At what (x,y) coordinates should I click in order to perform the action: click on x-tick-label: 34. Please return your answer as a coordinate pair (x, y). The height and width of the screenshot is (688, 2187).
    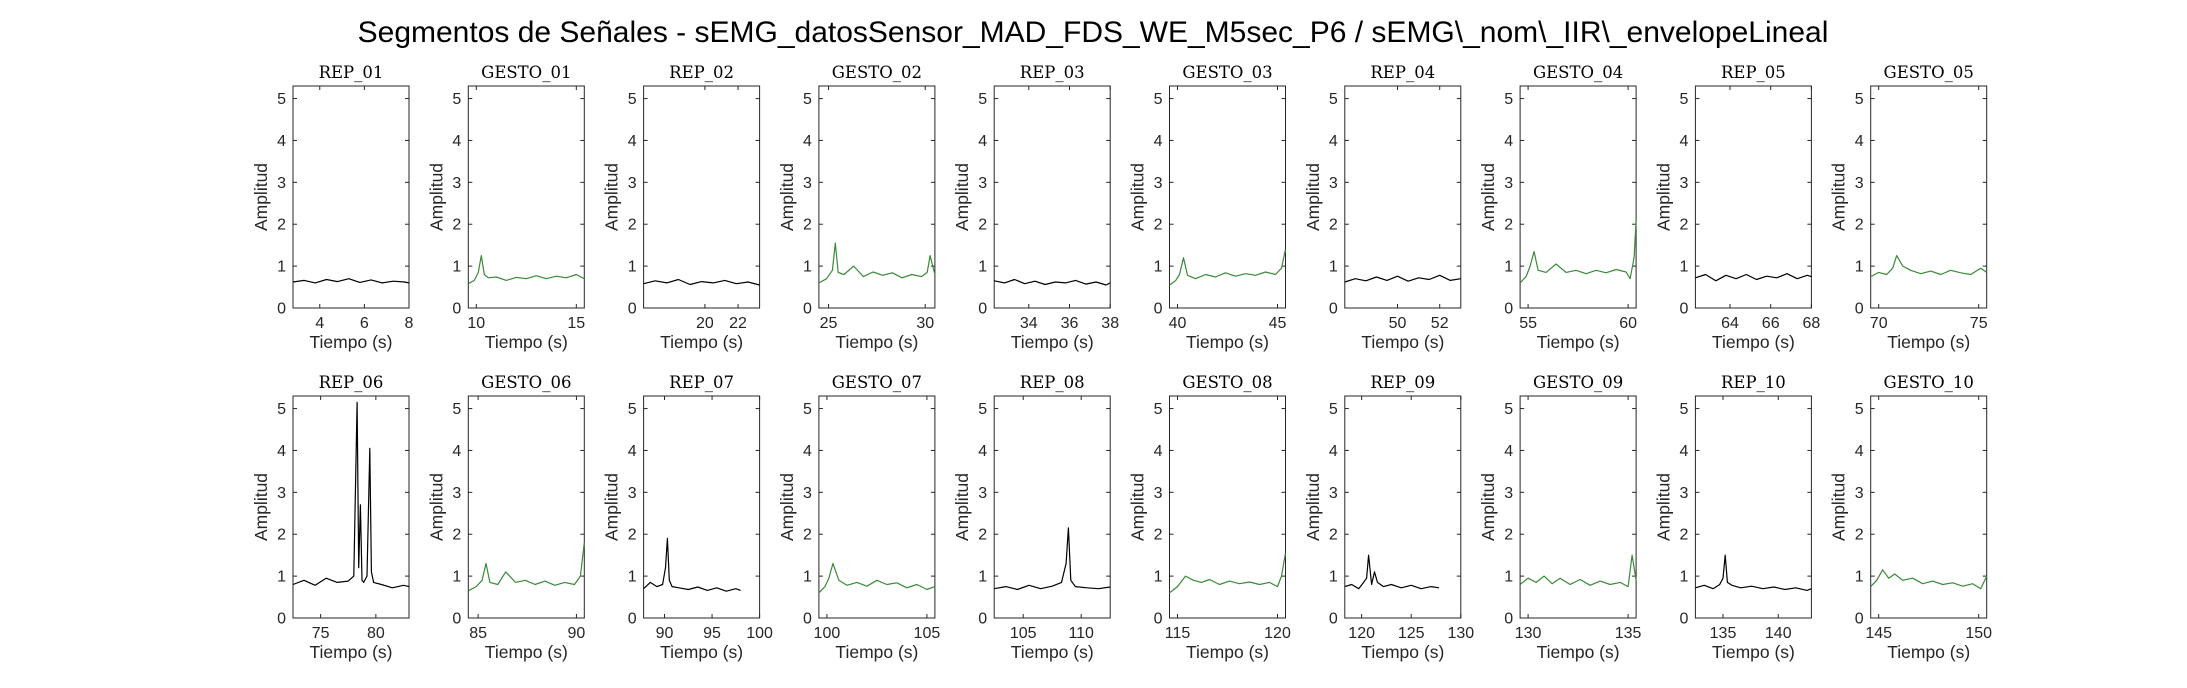
    Looking at the image, I should click on (1029, 323).